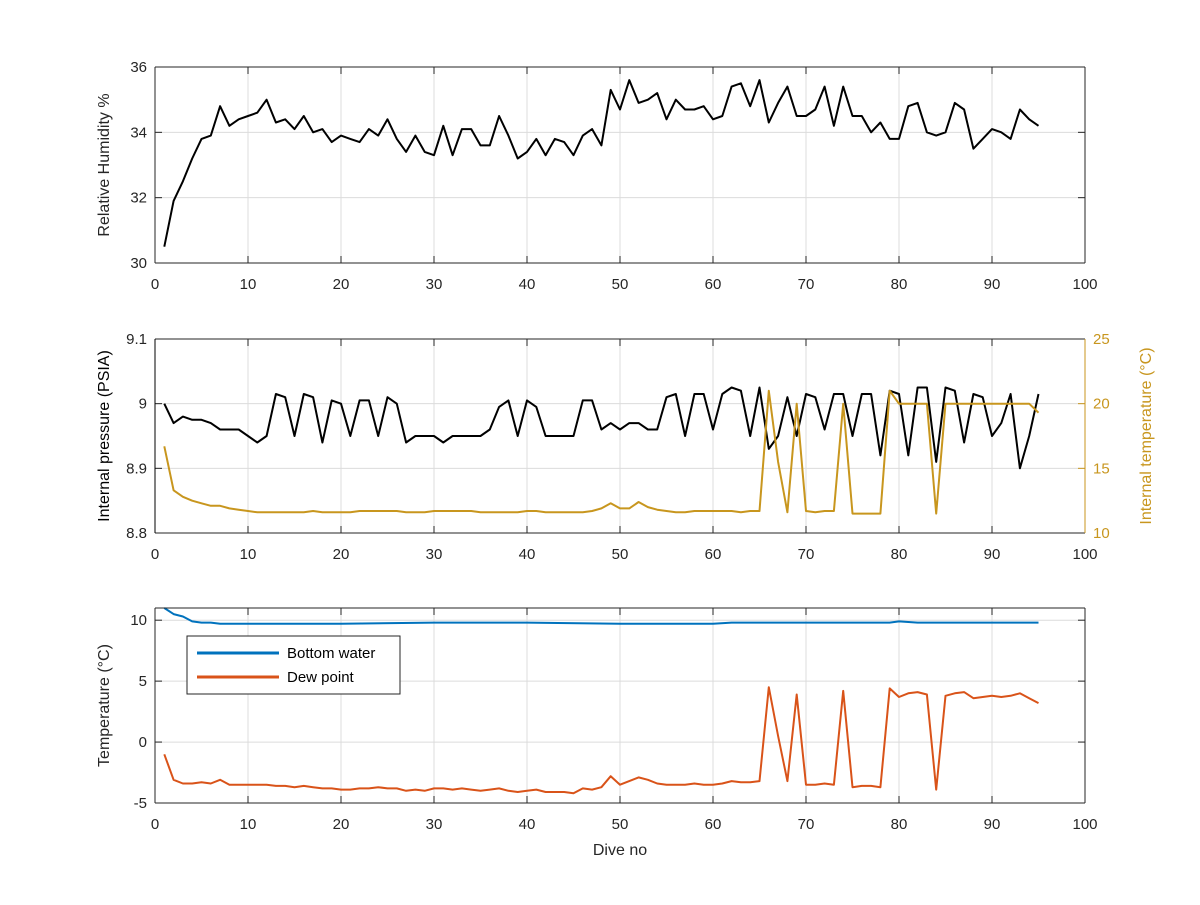  Describe the element at coordinates (138, 620) in the screenshot. I see `y-tick-label: 10` at that location.